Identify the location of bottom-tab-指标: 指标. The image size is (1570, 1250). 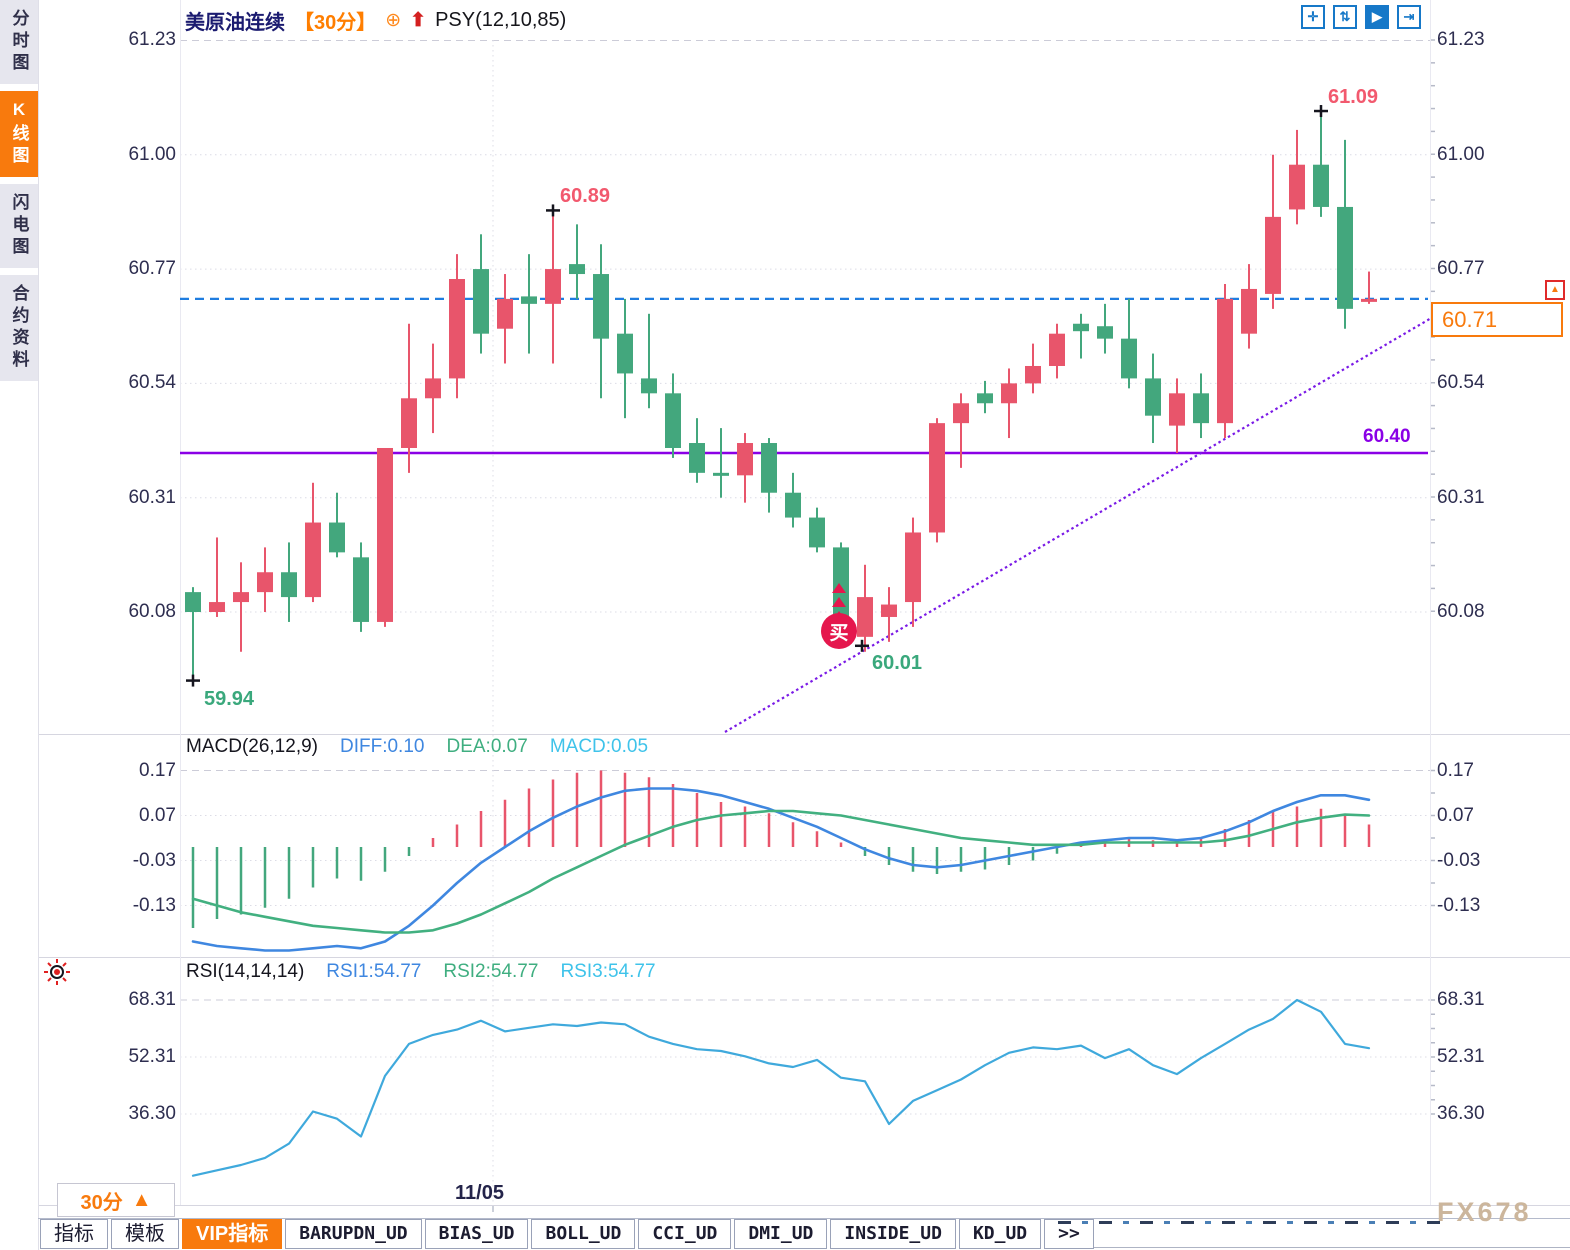
(74, 1234).